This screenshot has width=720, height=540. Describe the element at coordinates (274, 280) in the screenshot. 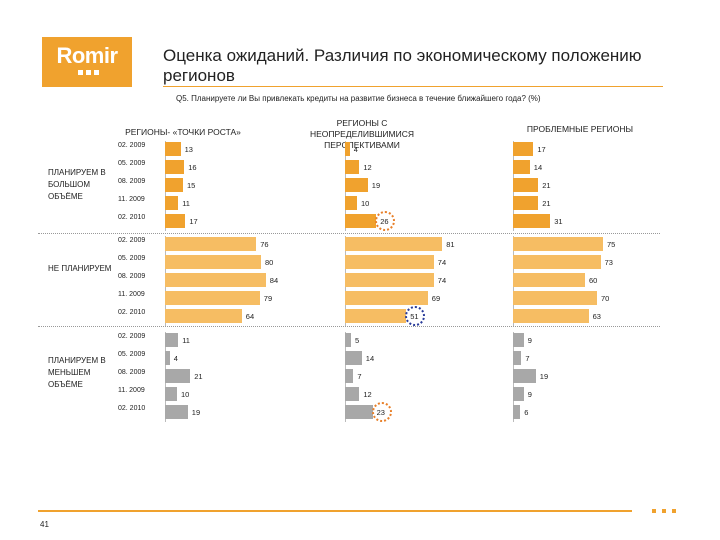

I see `bar-value-label: 84` at that location.